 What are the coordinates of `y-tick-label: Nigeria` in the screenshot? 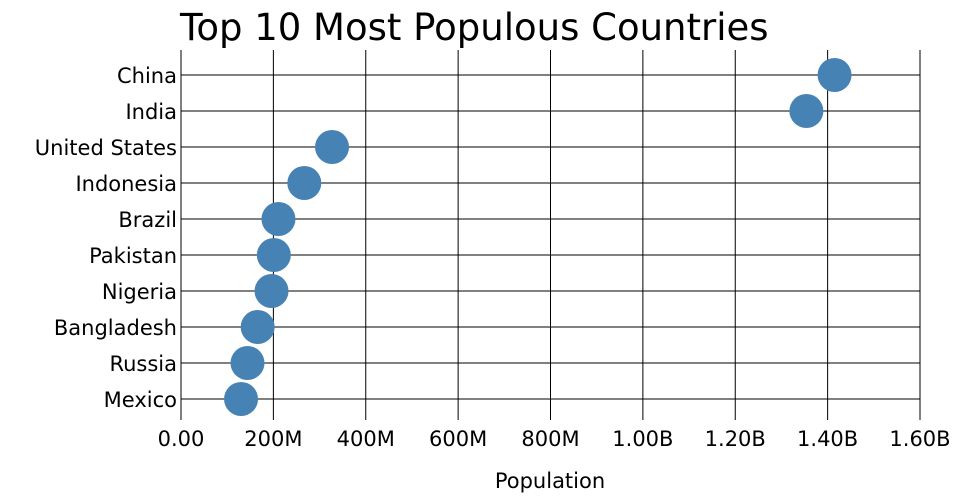 It's located at (139, 292).